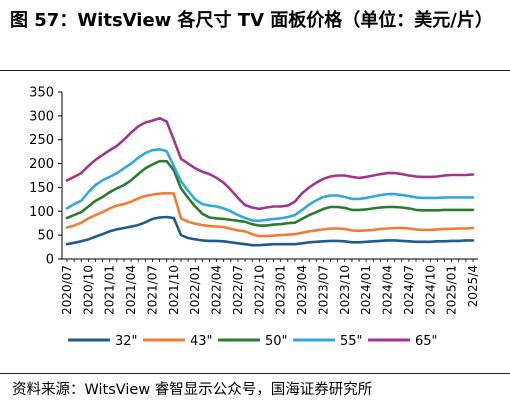 The height and width of the screenshot is (406, 510). Describe the element at coordinates (255, 373) in the screenshot. I see `source-divider` at that location.